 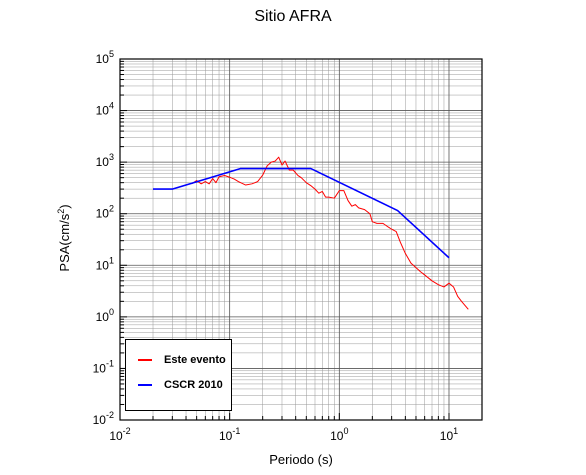 What do you see at coordinates (195, 360) in the screenshot?
I see `legend-label-este-evento: Este evento` at bounding box center [195, 360].